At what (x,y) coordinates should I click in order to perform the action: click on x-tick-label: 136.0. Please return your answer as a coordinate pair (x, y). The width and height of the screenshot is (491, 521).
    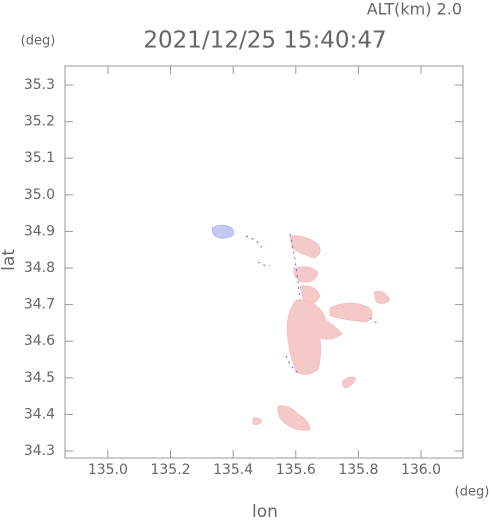
    Looking at the image, I should click on (421, 470).